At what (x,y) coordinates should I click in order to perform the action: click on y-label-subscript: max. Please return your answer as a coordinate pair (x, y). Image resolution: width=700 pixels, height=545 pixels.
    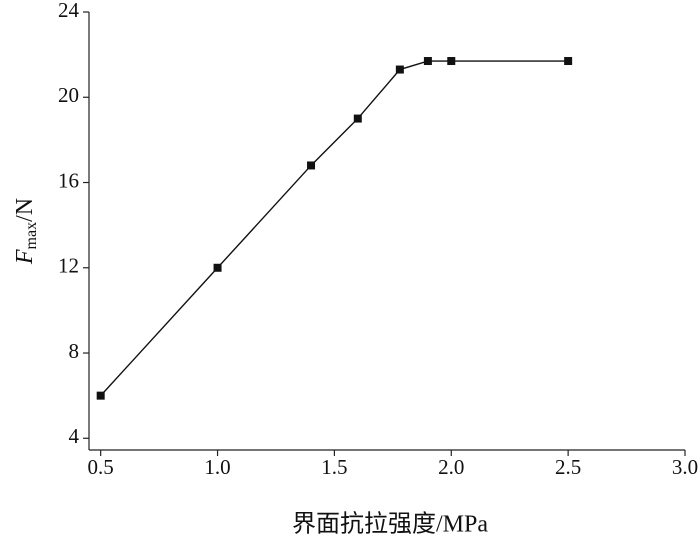
    Looking at the image, I should click on (31, 236).